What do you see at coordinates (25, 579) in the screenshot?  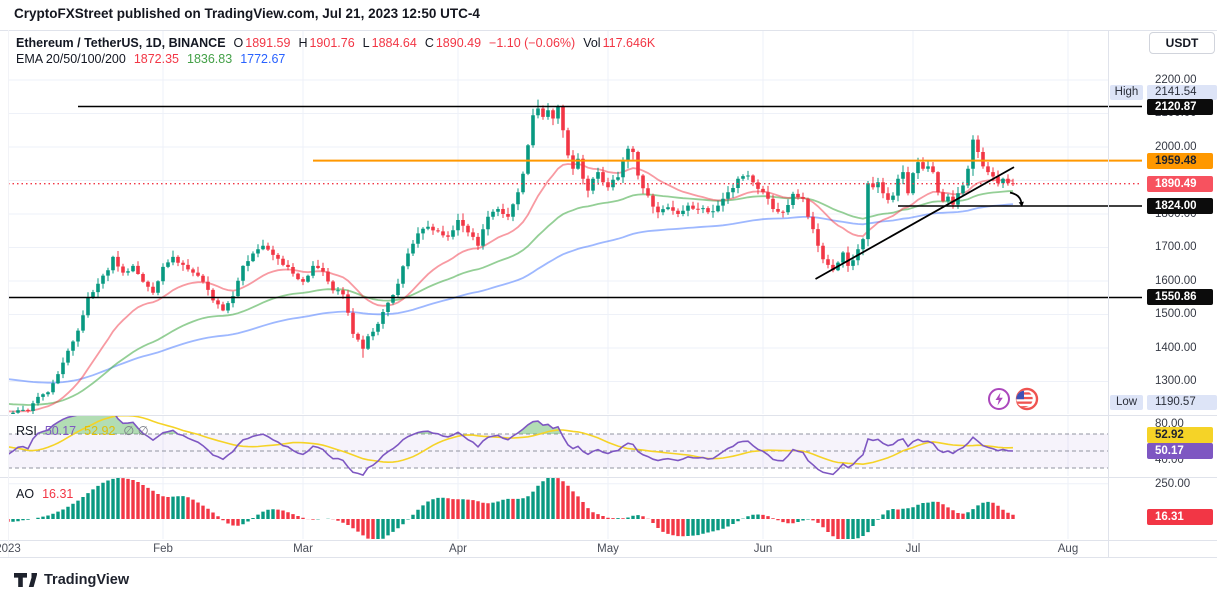 I see `tradingview-mark-icon` at bounding box center [25, 579].